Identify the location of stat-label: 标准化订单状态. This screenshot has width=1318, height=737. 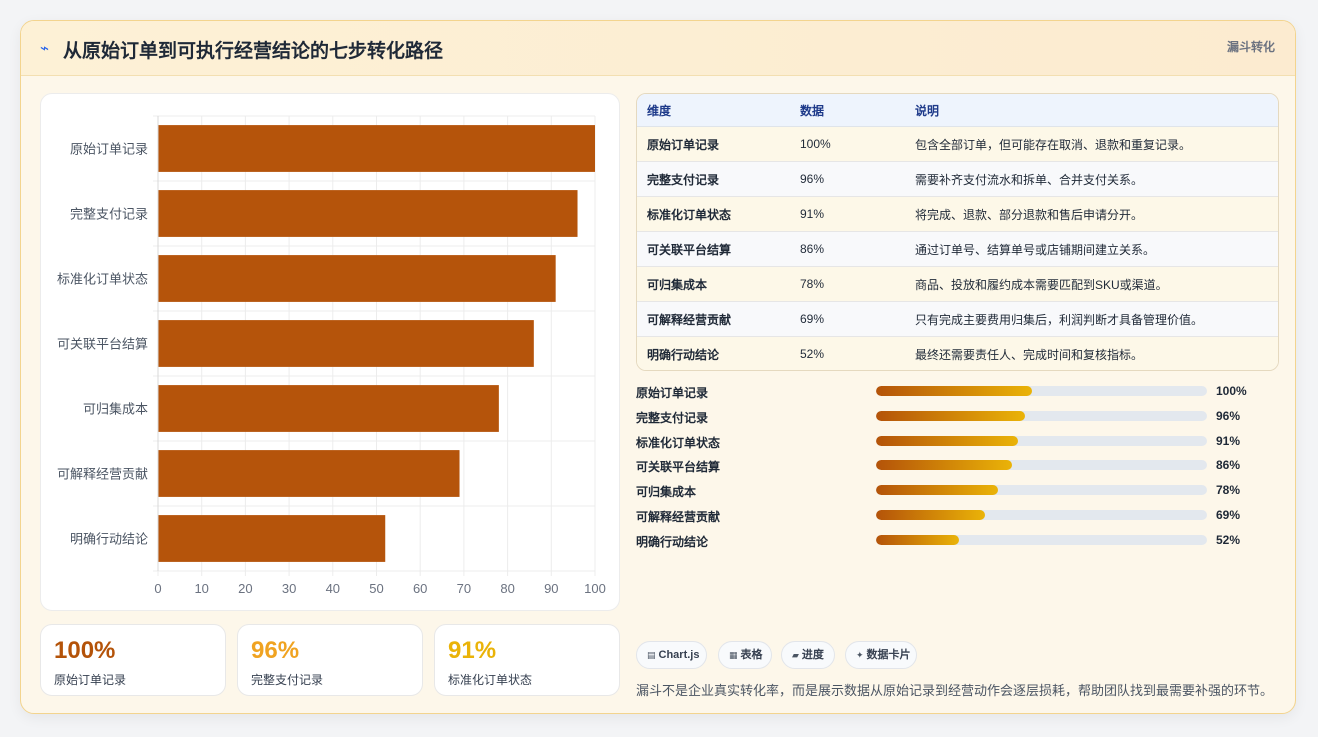
(490, 679).